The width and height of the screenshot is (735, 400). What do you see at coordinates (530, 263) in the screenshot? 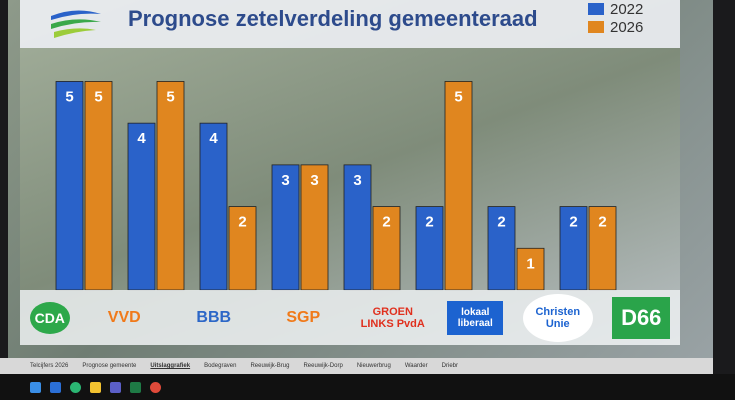
I see `data-label: 1` at bounding box center [530, 263].